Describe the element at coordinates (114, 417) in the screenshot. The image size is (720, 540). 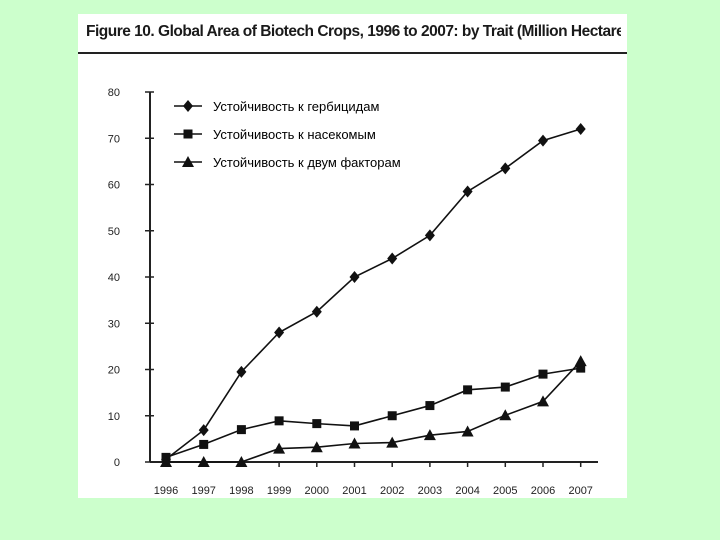
I see `y-tick-label: 10` at that location.